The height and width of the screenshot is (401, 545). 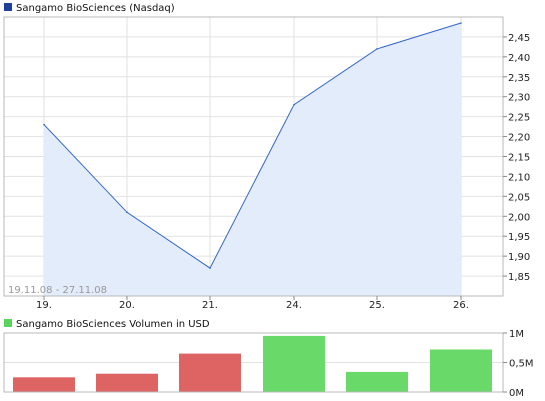 What do you see at coordinates (113, 324) in the screenshot?
I see `volume-legend-label: Sangamo BioSciences Volumen in USD` at bounding box center [113, 324].